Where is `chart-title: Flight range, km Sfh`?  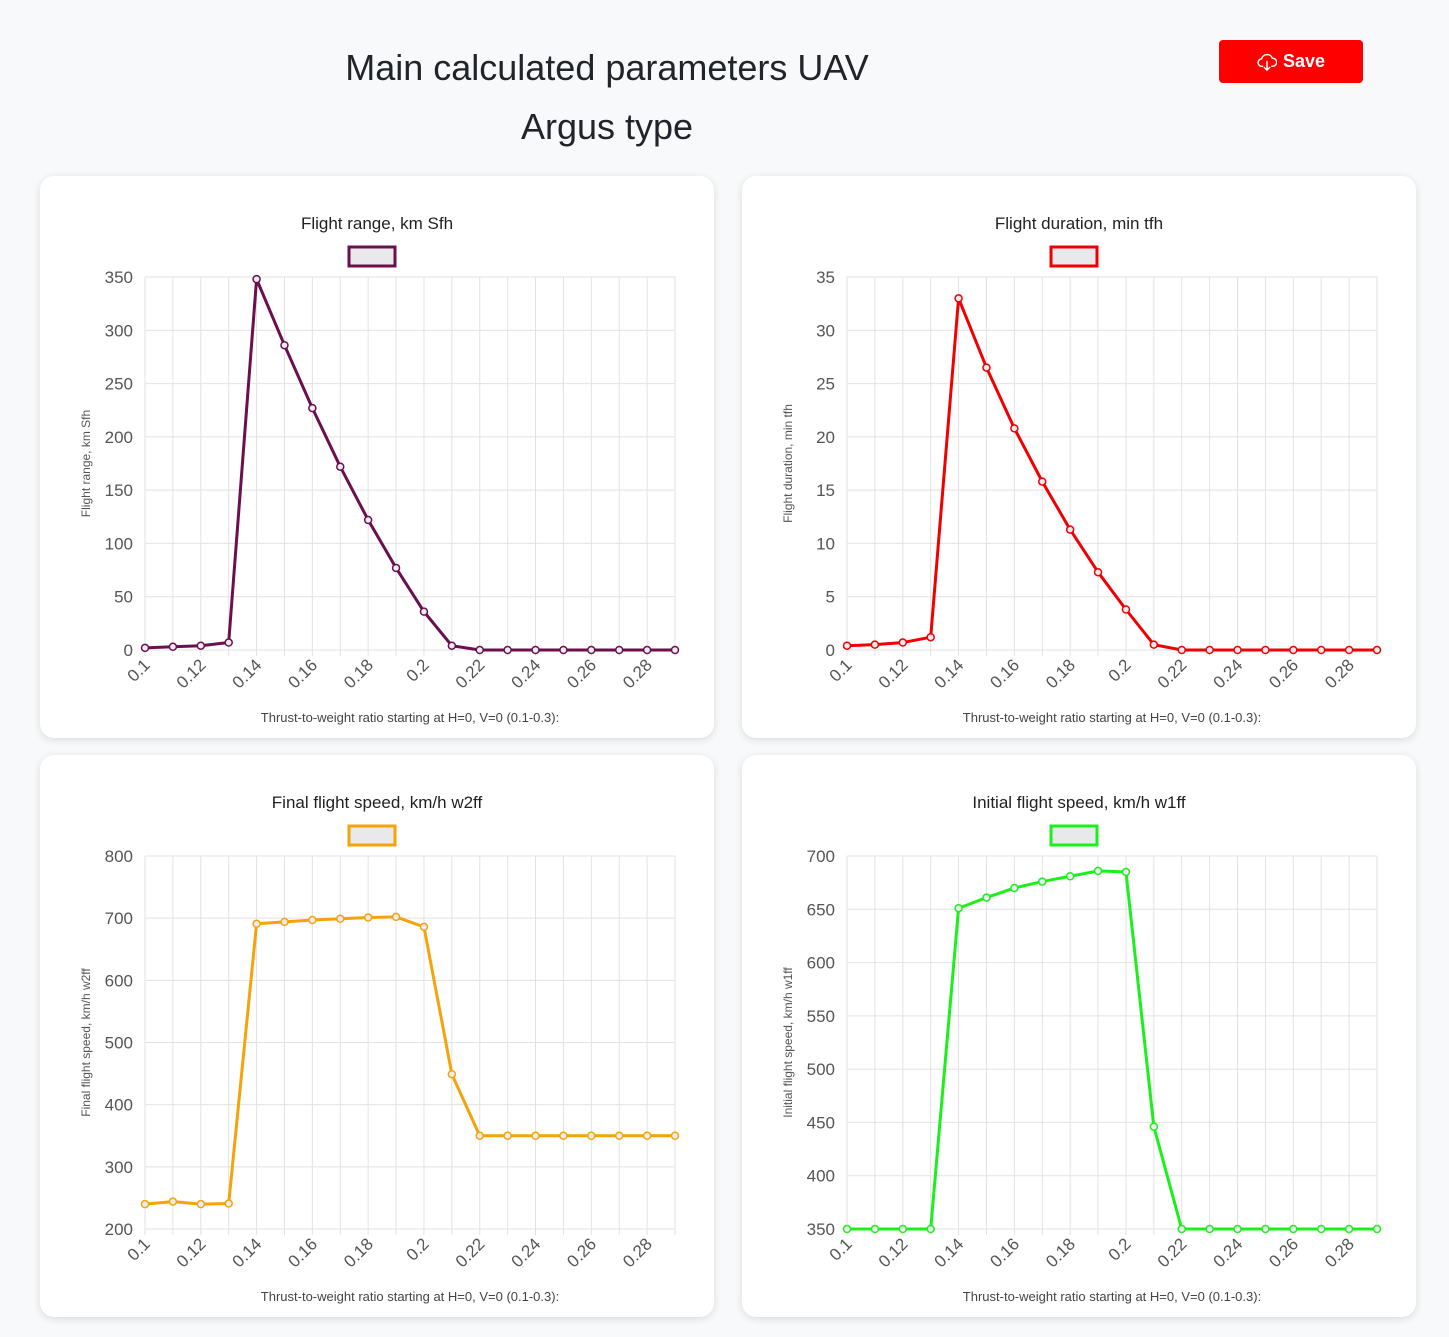 chart-title: Flight range, km Sfh is located at coordinates (377, 223).